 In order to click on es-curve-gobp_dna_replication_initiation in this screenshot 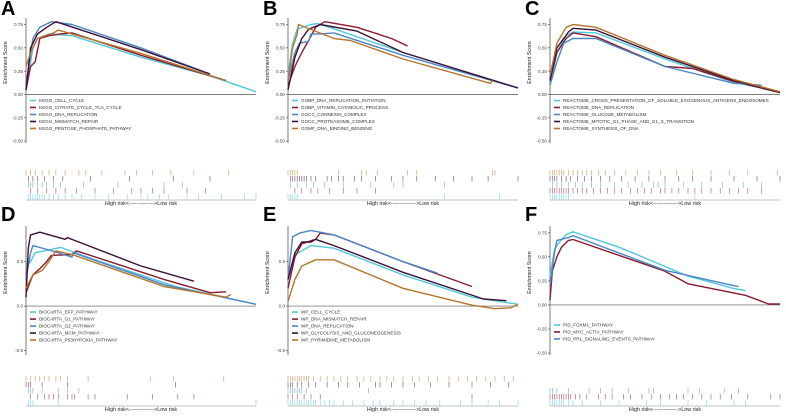, I will do `click(403, 55)`.